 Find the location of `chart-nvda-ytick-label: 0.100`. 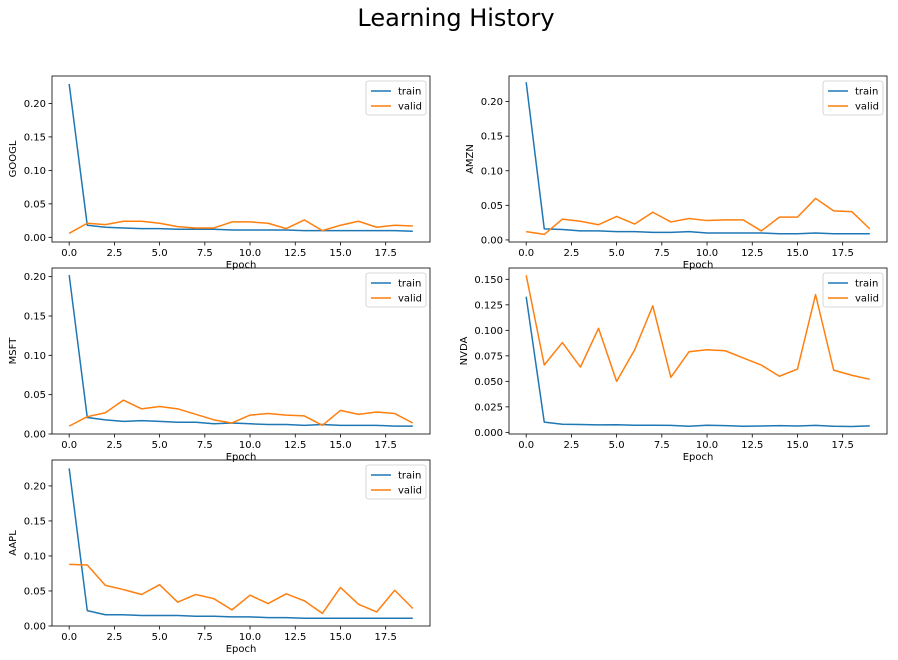

chart-nvda-ytick-label: 0.100 is located at coordinates (488, 331).